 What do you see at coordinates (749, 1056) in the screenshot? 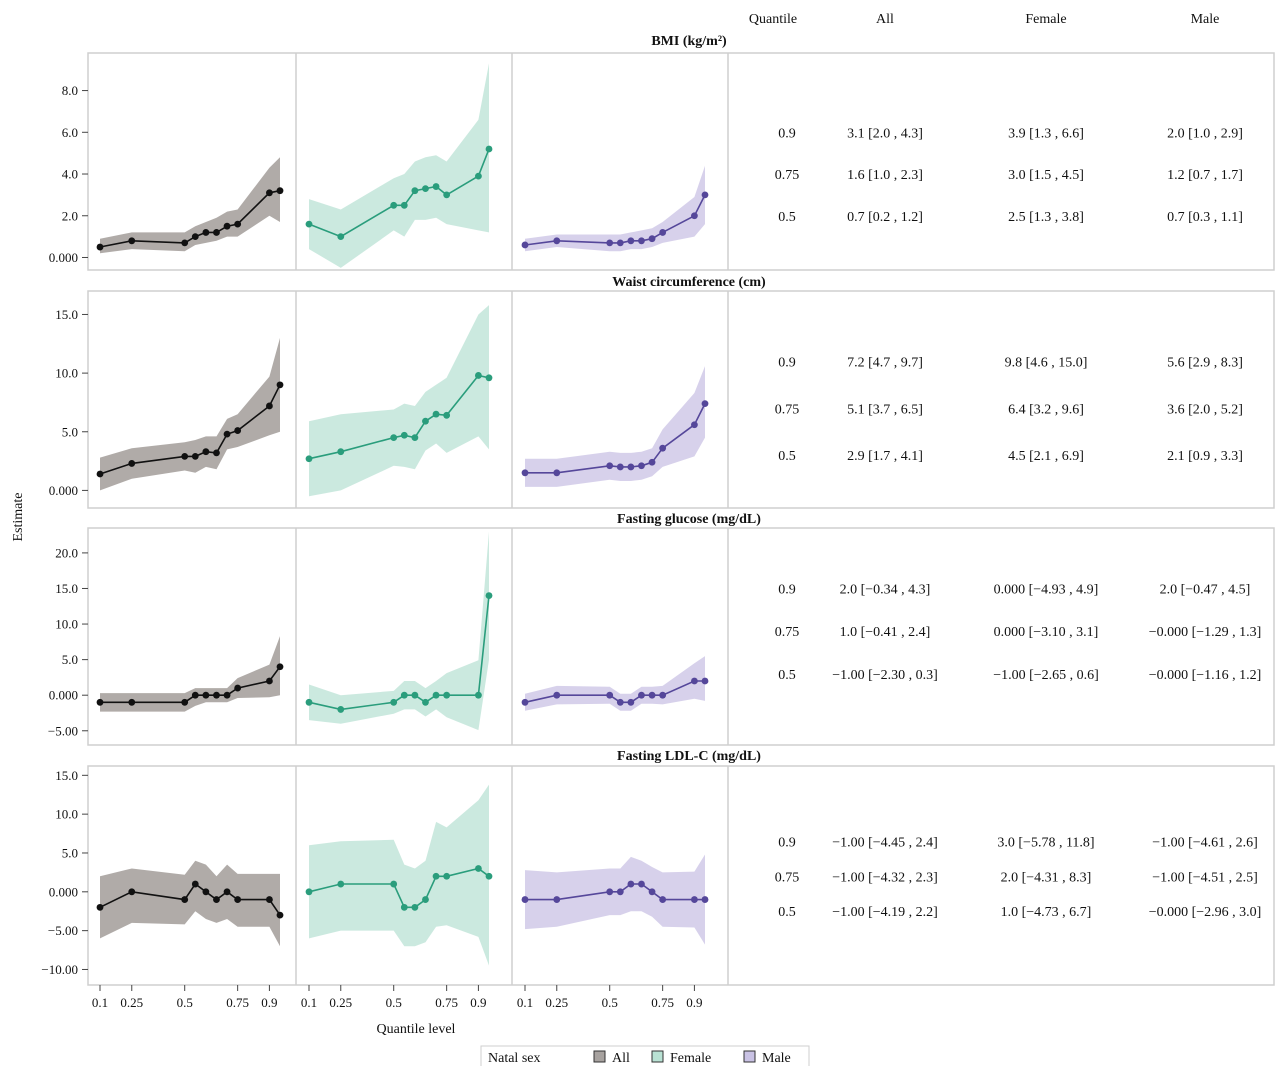
I see `legend-swatch-male` at bounding box center [749, 1056].